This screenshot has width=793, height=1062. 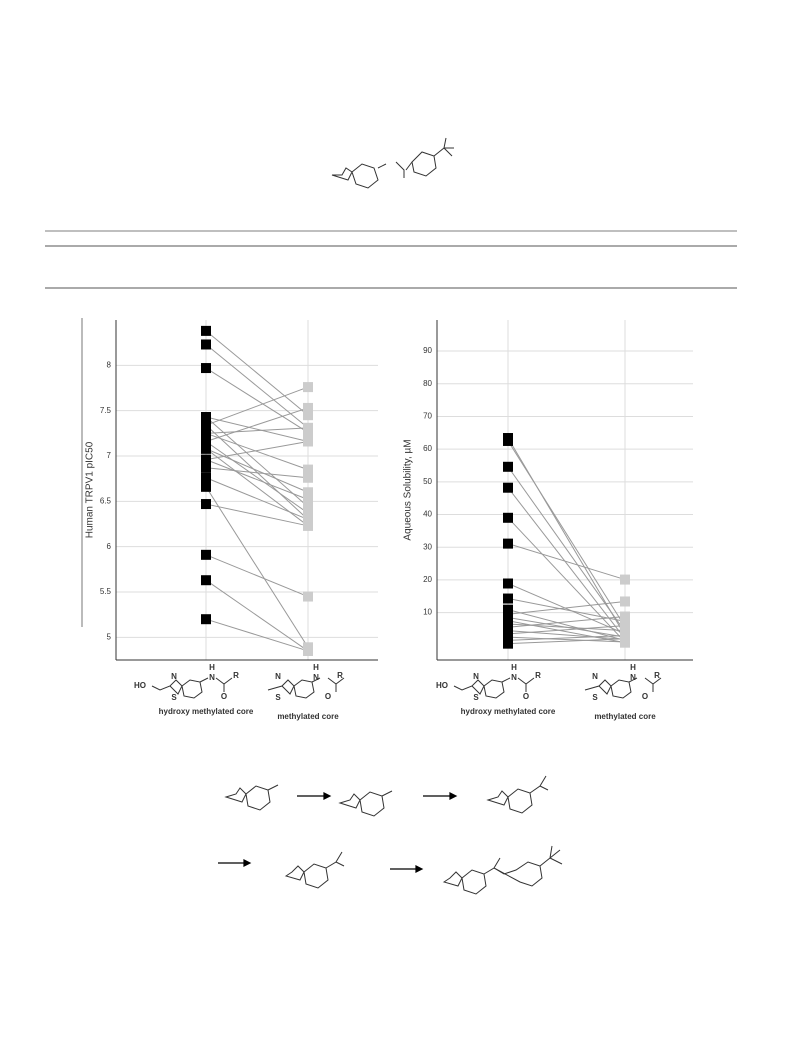 I want to click on y-tick-label: 90, so click(x=427, y=350).